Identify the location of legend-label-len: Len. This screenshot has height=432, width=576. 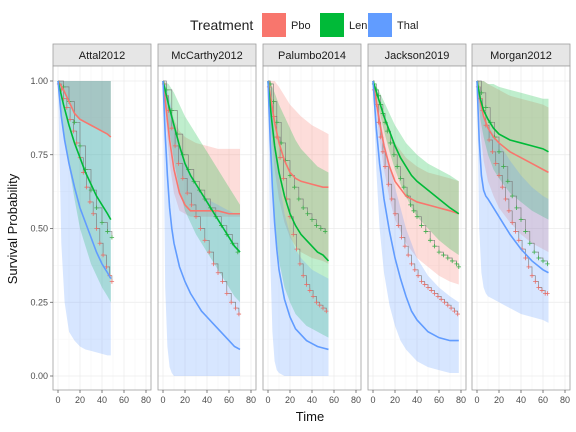
(358, 26).